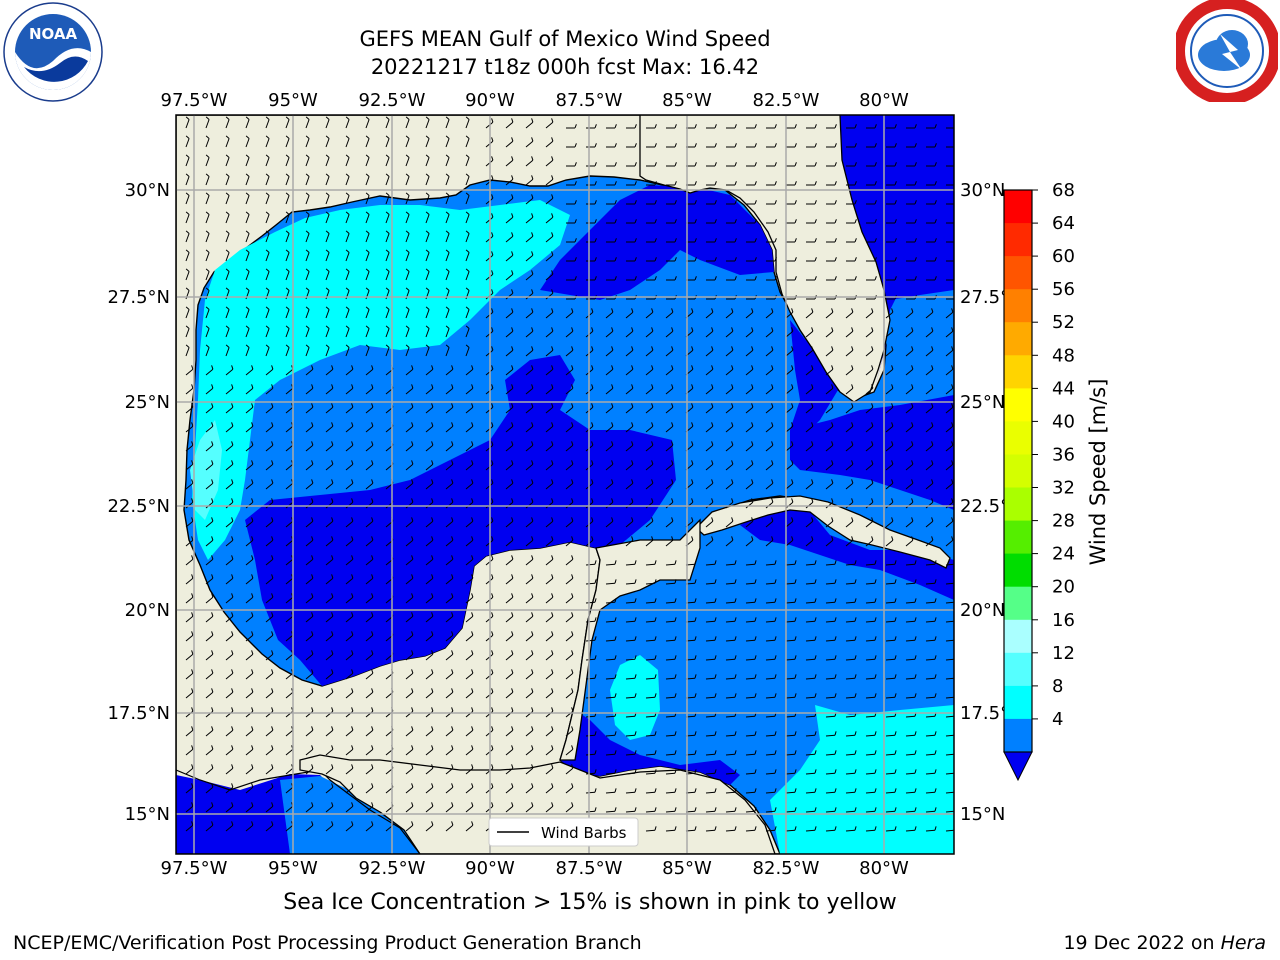 The height and width of the screenshot is (960, 1280). Describe the element at coordinates (847, 552) in the screenshot. I see `contour-0-4-south-cuba` at that location.